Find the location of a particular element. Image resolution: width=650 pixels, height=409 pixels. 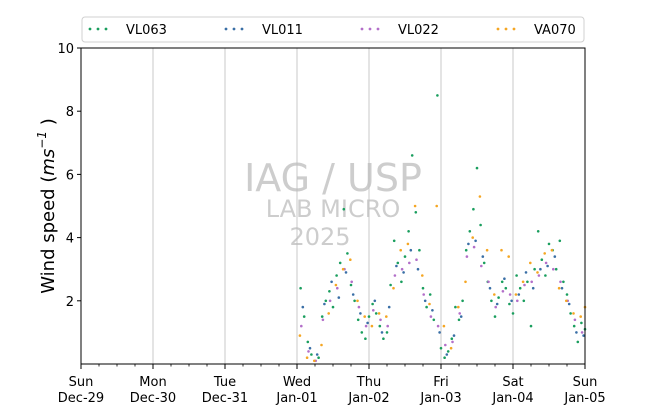

x-tick-day-0: Sun is located at coordinates (81, 382).